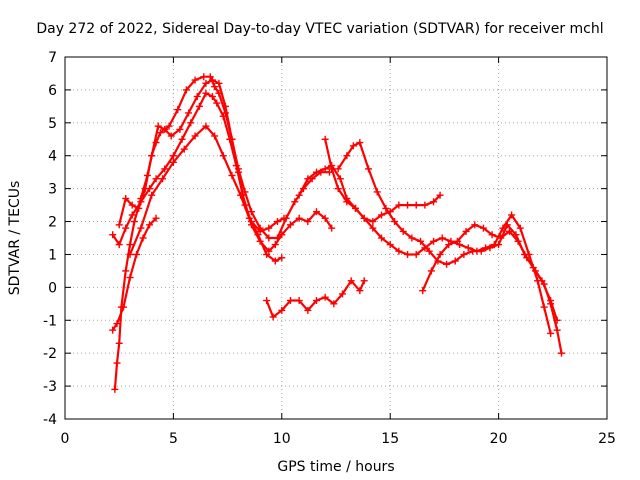 The width and height of the screenshot is (640, 480). I want to click on x-tick-label: 0, so click(65, 439).